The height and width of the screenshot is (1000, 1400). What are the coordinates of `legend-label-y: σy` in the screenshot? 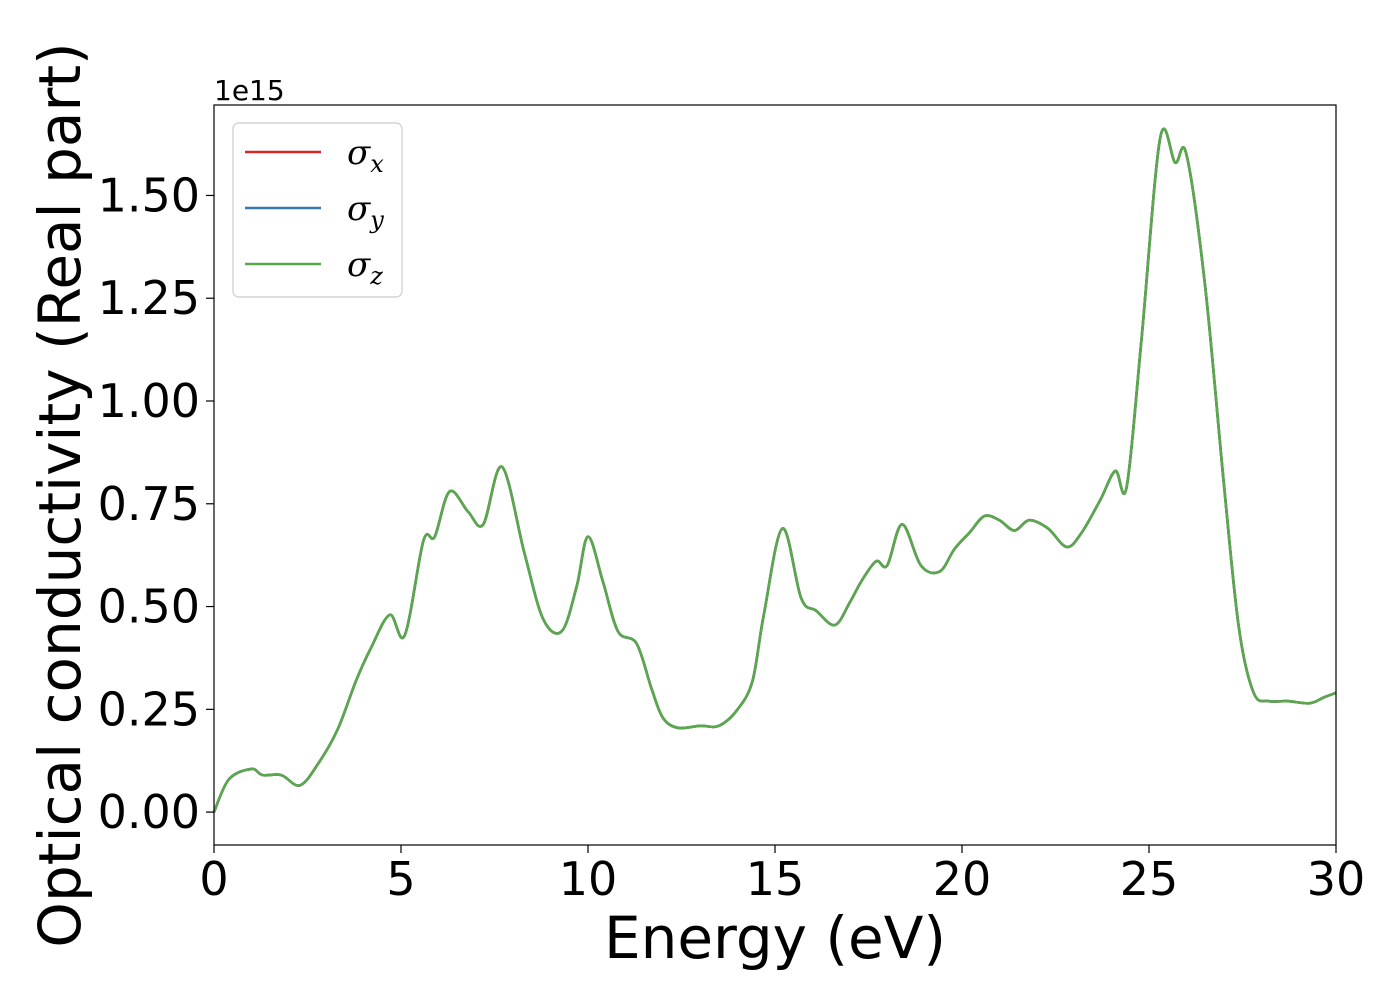 It's located at (365, 211).